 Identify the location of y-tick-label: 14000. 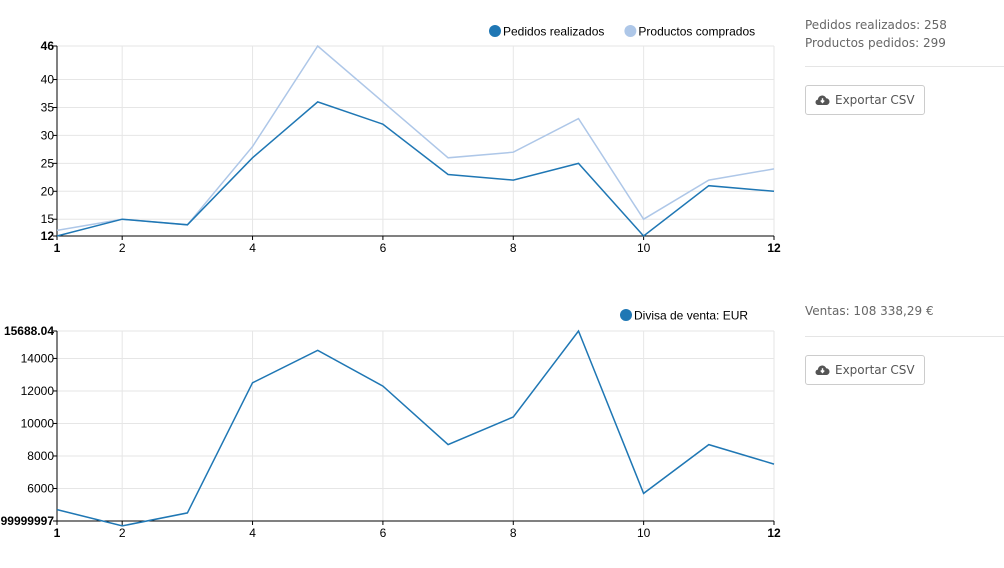
(38, 358).